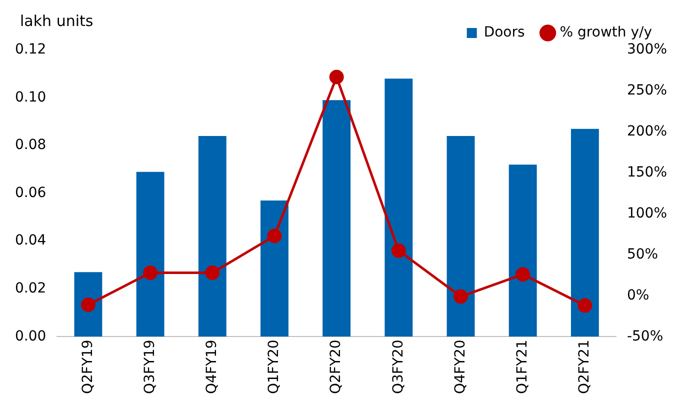 This screenshot has height=405, width=684. Describe the element at coordinates (642, 254) in the screenshot. I see `y2-tick-label: 50%` at that location.